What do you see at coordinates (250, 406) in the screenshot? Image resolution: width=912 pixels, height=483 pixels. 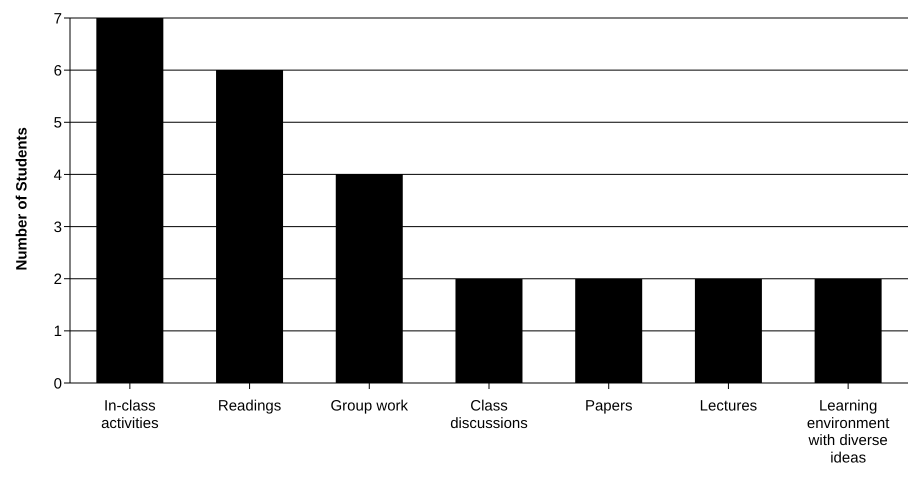 I see `x-tick-label: Readings` at bounding box center [250, 406].